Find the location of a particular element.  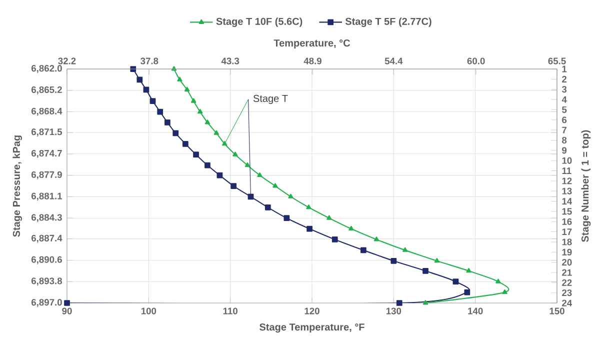

y2-axis-title: Stage Number ( 1 = top) is located at coordinates (586, 186).